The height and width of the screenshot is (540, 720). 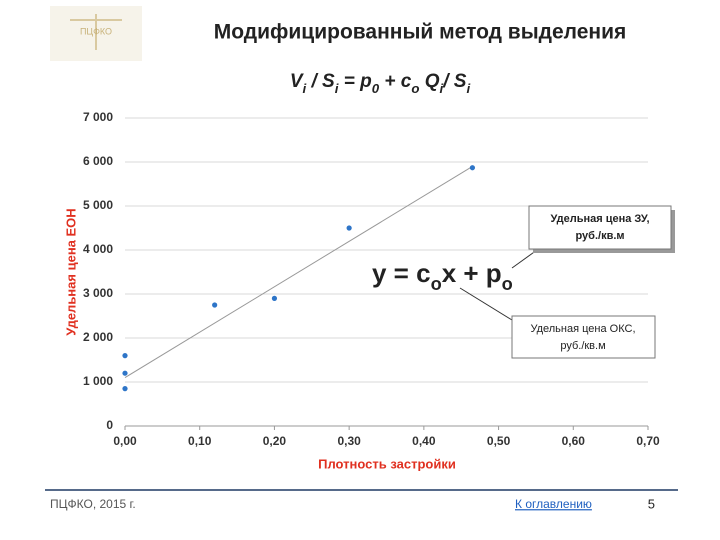 What do you see at coordinates (98, 117) in the screenshot?
I see `y-tick-label: 7 000` at bounding box center [98, 117].